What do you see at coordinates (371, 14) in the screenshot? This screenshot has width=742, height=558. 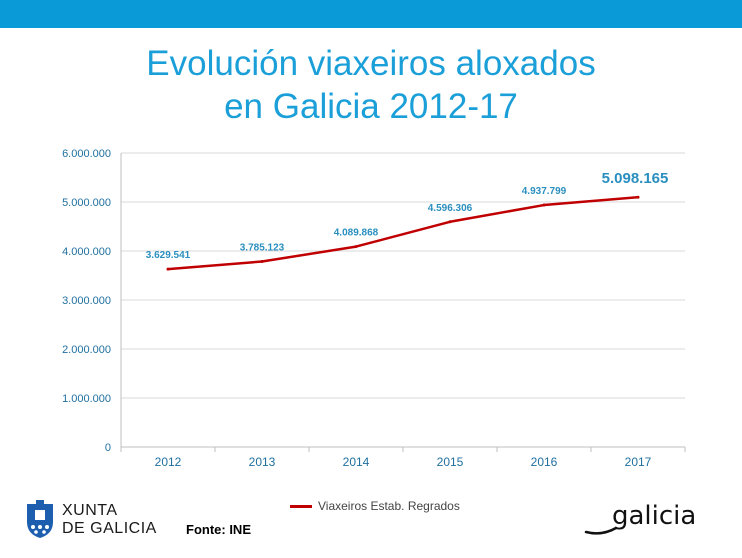 I see `top-banner` at bounding box center [371, 14].